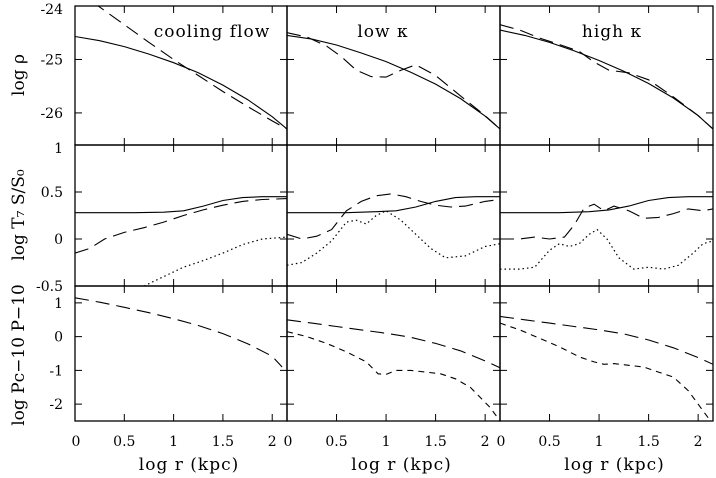  I want to click on y-tick-label: -26, so click(51, 114).